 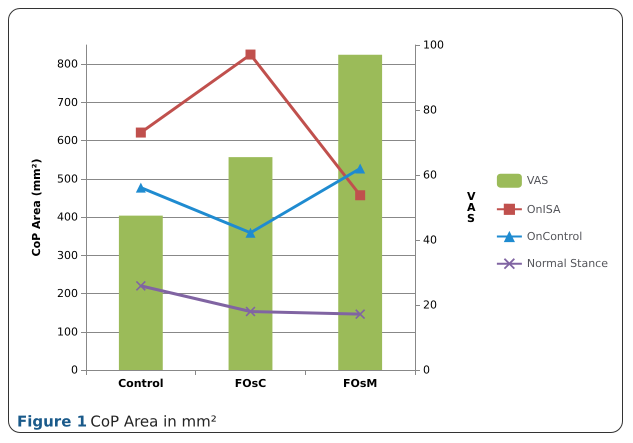 I want to click on x-tick-label: FOsC, so click(x=250, y=383).